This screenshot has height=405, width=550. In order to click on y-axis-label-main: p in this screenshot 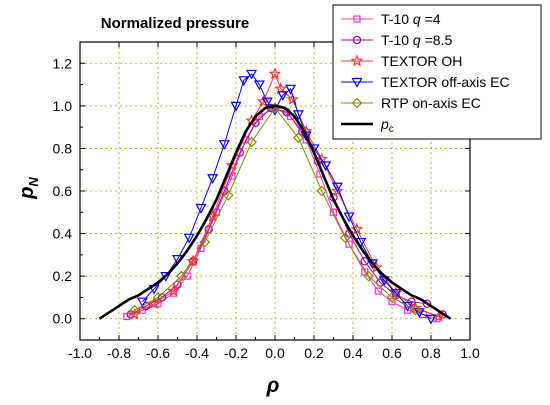, I will do `click(27, 193)`.